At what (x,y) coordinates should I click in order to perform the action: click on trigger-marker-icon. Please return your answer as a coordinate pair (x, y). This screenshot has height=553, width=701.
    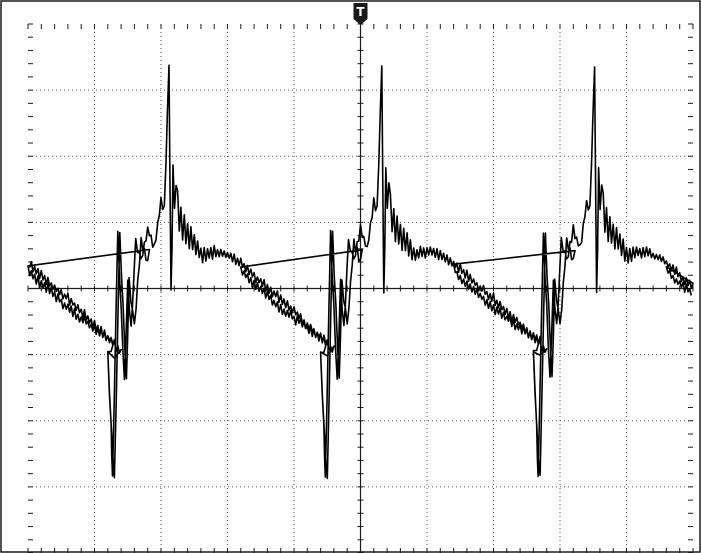
    Looking at the image, I should click on (360, 14).